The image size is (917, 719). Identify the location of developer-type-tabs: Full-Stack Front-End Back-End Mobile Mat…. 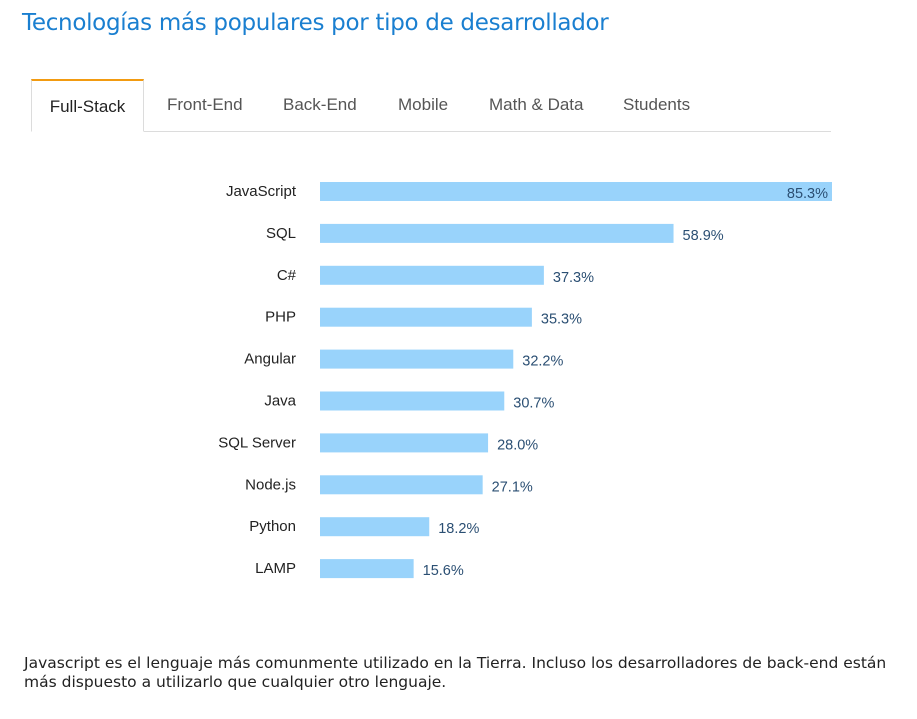
(431, 105).